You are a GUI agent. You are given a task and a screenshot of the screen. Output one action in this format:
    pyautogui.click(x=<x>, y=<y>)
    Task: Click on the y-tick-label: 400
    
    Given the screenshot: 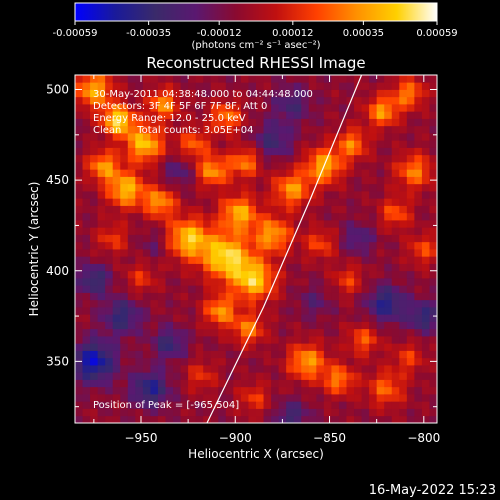 What is the action you would take?
    pyautogui.click(x=57, y=271)
    